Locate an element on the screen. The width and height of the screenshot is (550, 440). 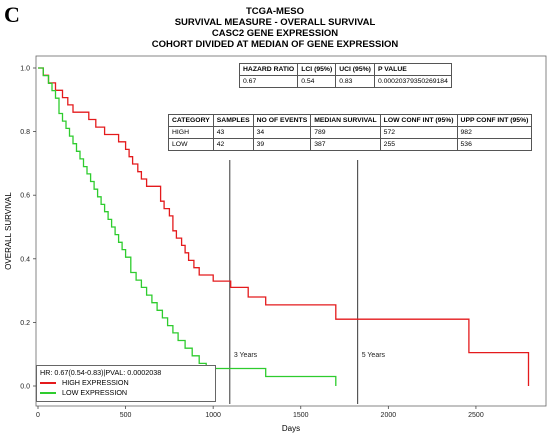
hr-header-lci: LCI (95%) is located at coordinates (317, 69).